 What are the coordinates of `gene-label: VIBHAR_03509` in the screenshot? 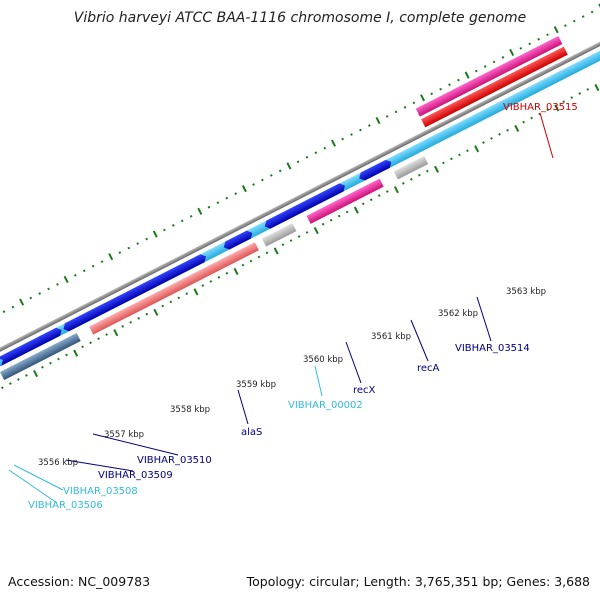 It's located at (135, 475).